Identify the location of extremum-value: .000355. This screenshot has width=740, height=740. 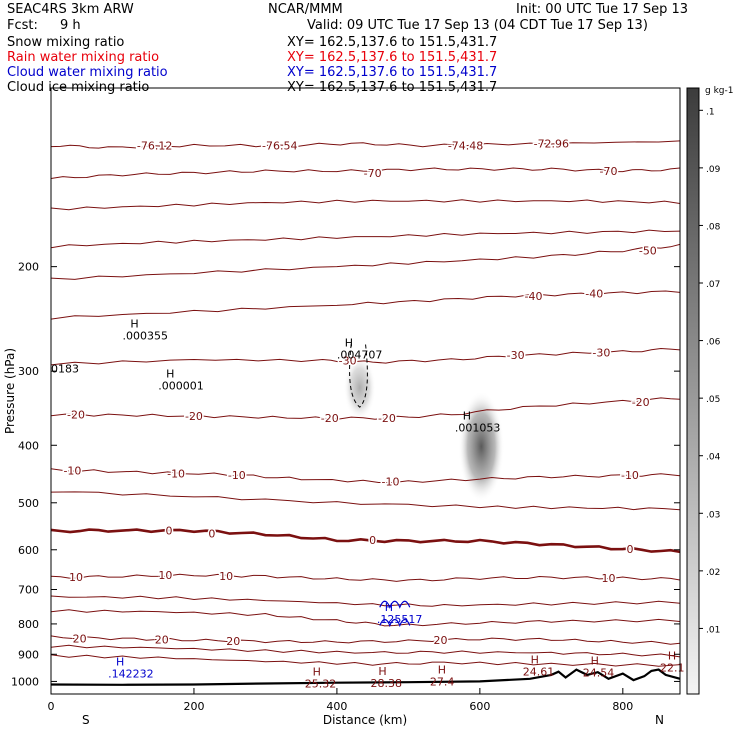
(144, 335).